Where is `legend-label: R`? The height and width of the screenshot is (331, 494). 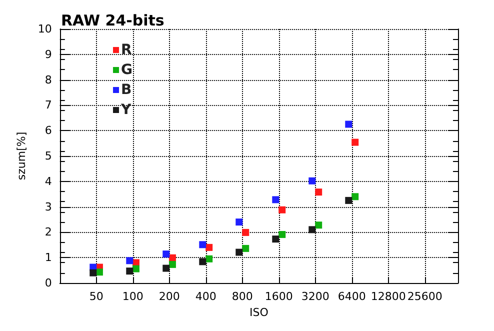
legend-label: R is located at coordinates (126, 50).